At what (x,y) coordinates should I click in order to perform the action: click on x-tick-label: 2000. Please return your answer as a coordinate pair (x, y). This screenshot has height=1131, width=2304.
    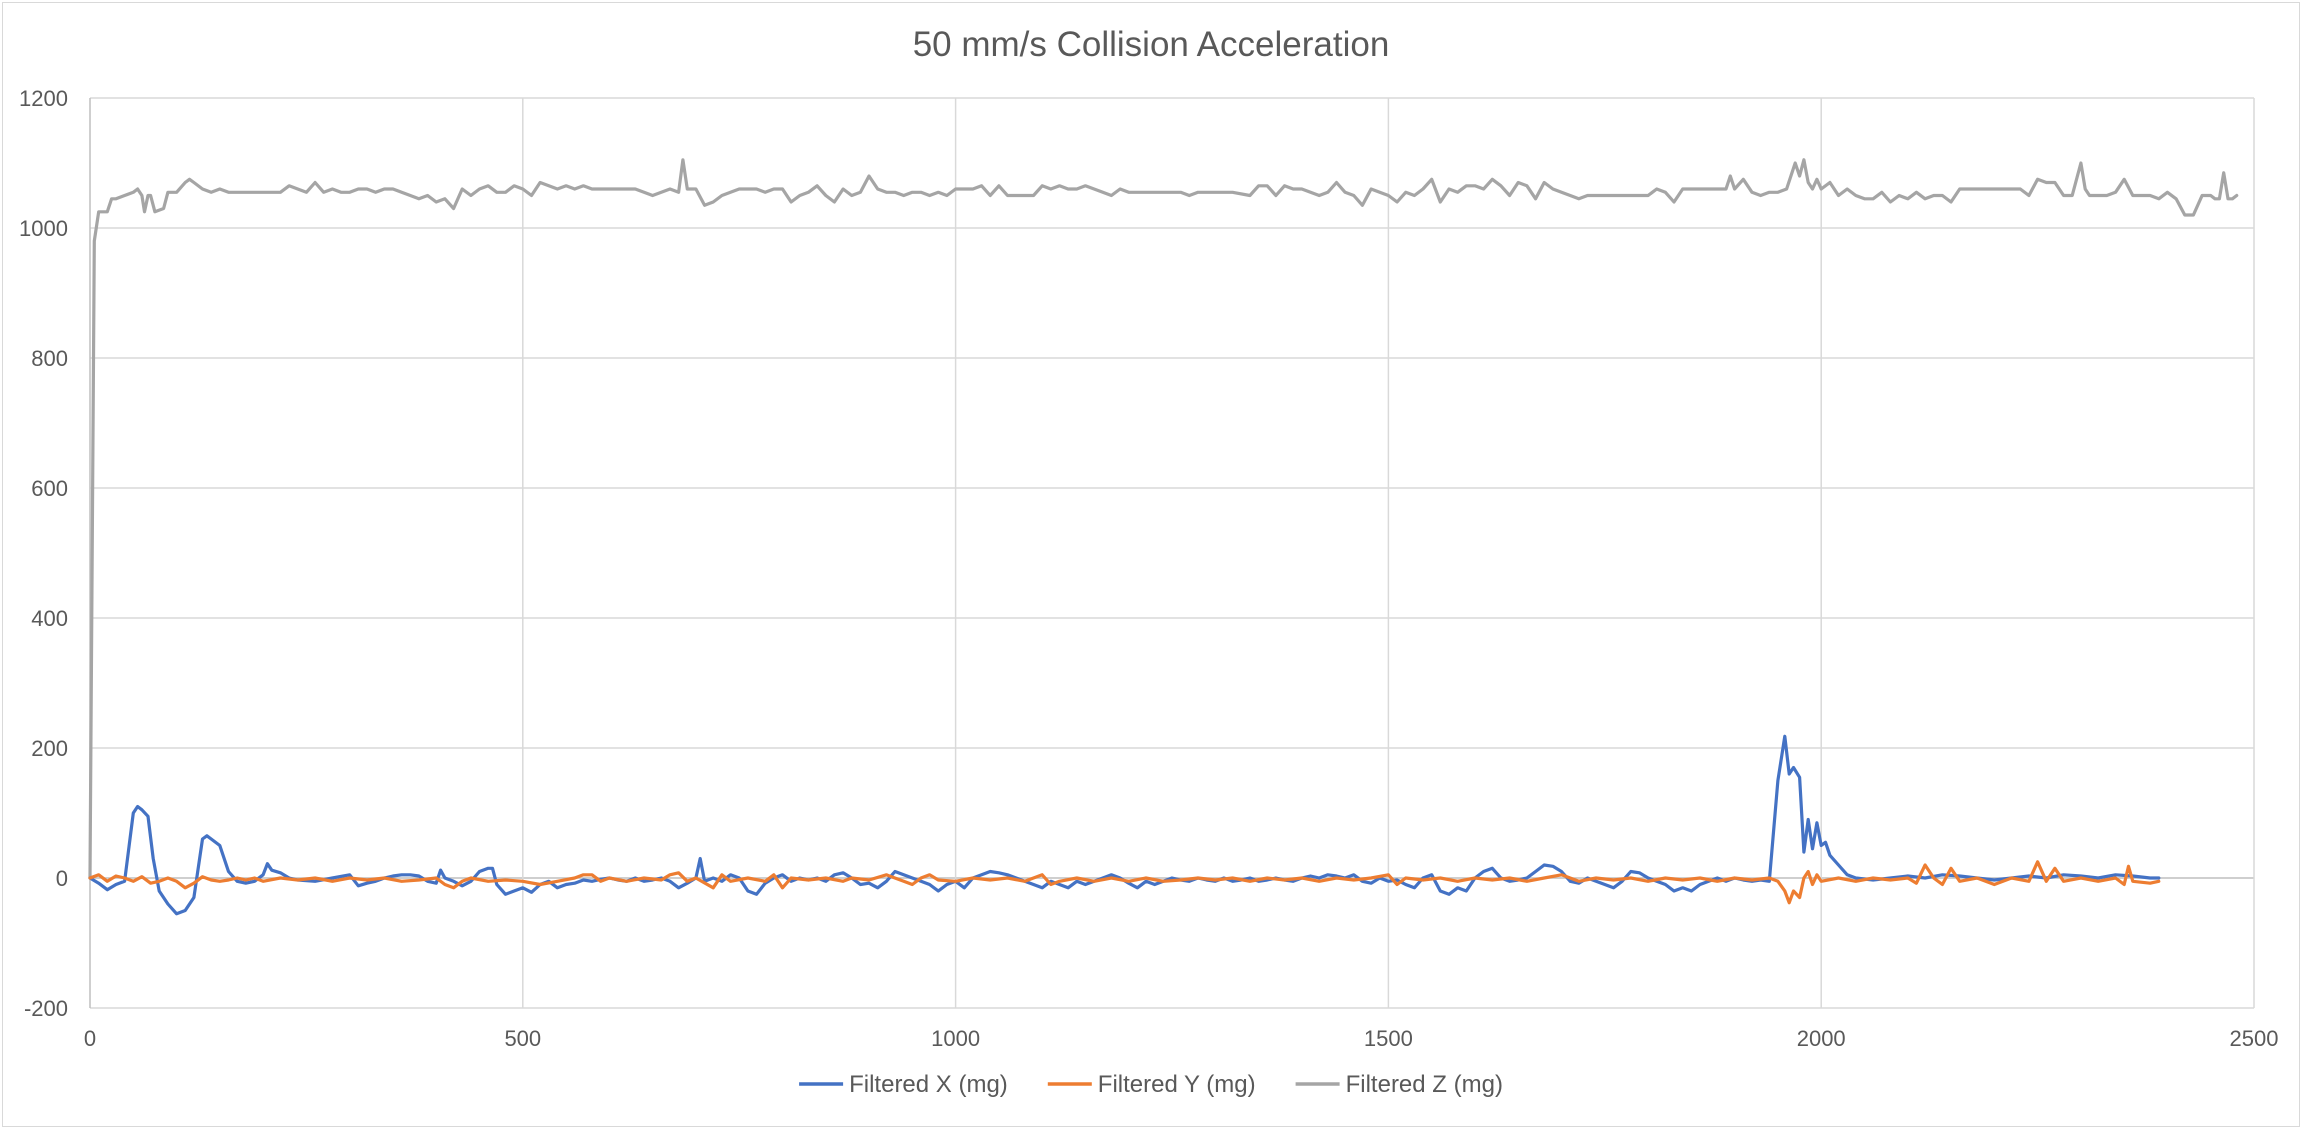
    Looking at the image, I should click on (1821, 1038).